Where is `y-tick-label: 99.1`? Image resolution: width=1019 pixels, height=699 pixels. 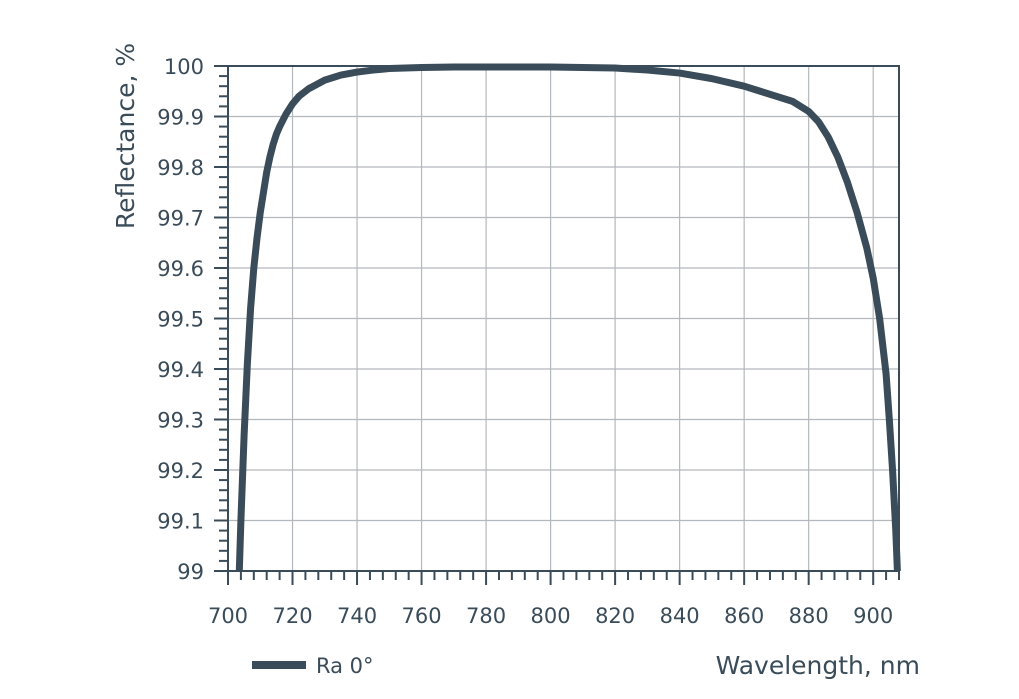 y-tick-label: 99.1 is located at coordinates (180, 522).